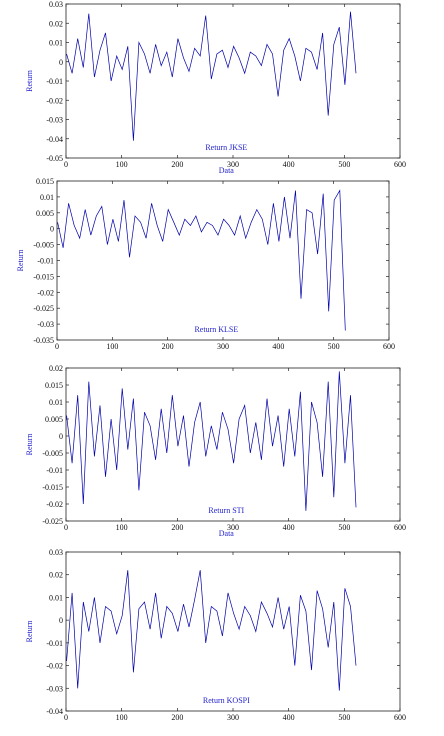 Image resolution: width=444 pixels, height=736 pixels. I want to click on y-tick-label: -0.05, so click(54, 158).